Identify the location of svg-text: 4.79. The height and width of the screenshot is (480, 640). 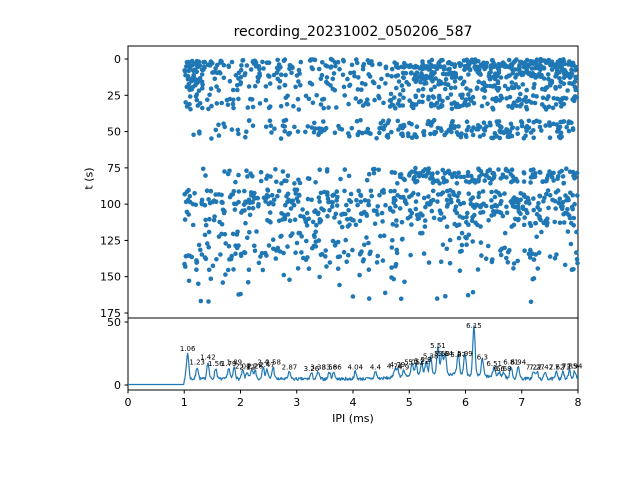
(398, 365).